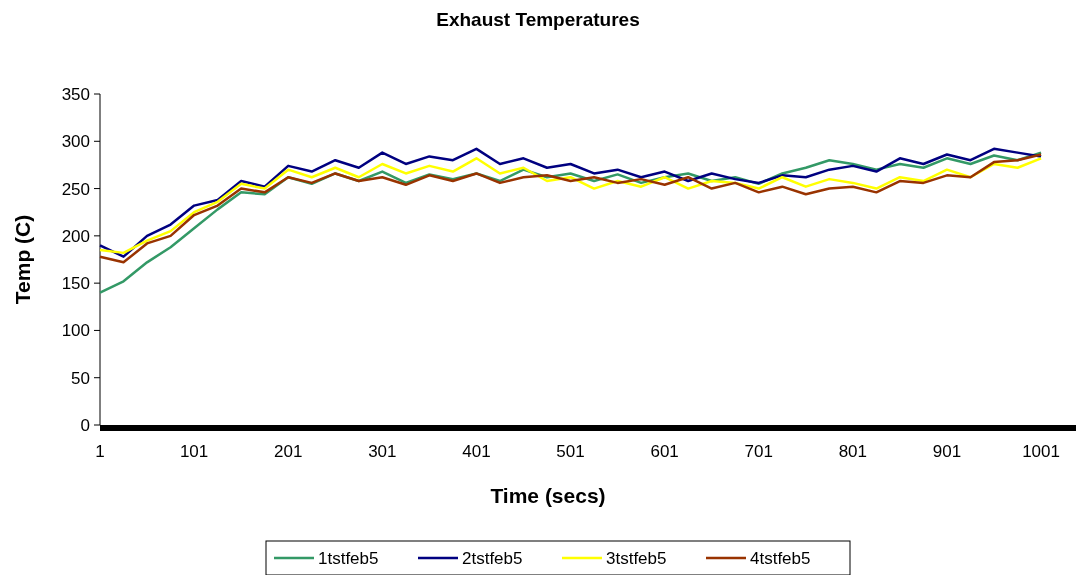 This screenshot has height=575, width=1076. I want to click on y-tick-label: 350, so click(75, 94).